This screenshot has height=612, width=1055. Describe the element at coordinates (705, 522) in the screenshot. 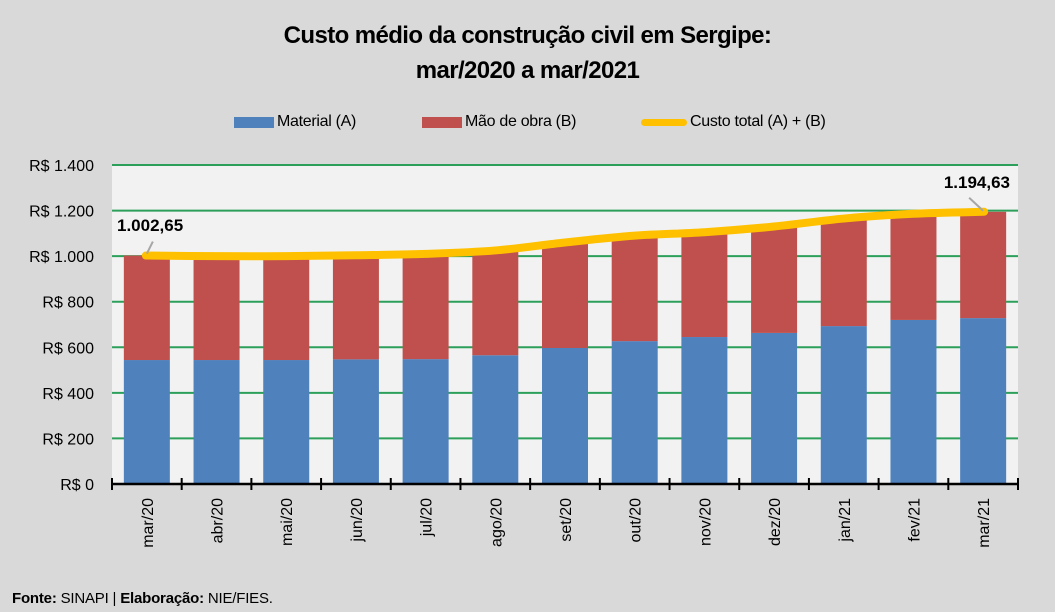

I see `x-tick-label: nov/20` at that location.